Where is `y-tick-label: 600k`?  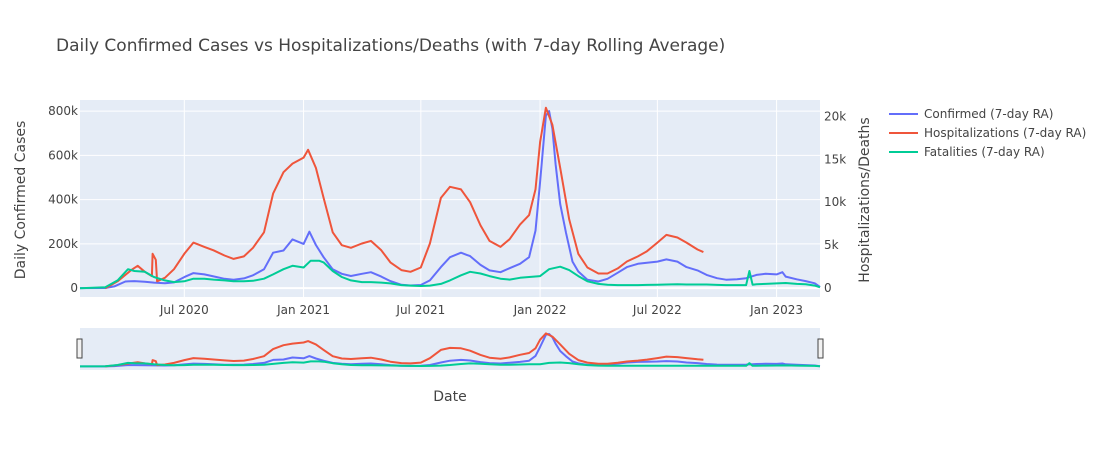
y-tick-label: 600k is located at coordinates (63, 155).